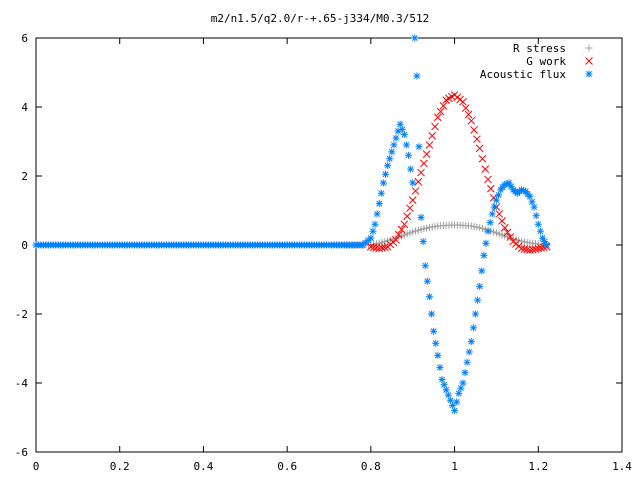  Describe the element at coordinates (203, 466) in the screenshot. I see `x-tick-label: 0.4` at that location.